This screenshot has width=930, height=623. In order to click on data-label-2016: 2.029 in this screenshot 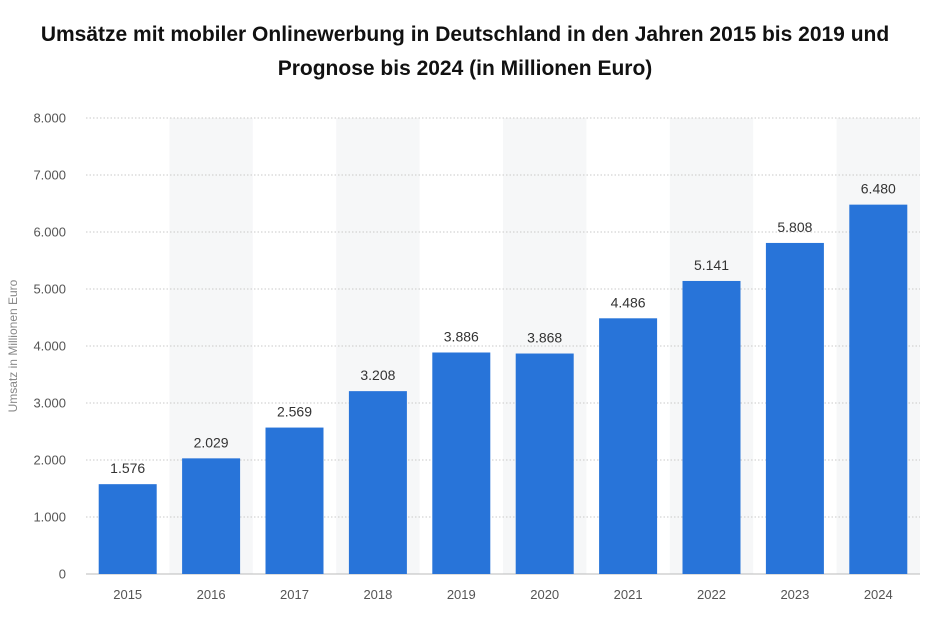, I will do `click(211, 442)`.